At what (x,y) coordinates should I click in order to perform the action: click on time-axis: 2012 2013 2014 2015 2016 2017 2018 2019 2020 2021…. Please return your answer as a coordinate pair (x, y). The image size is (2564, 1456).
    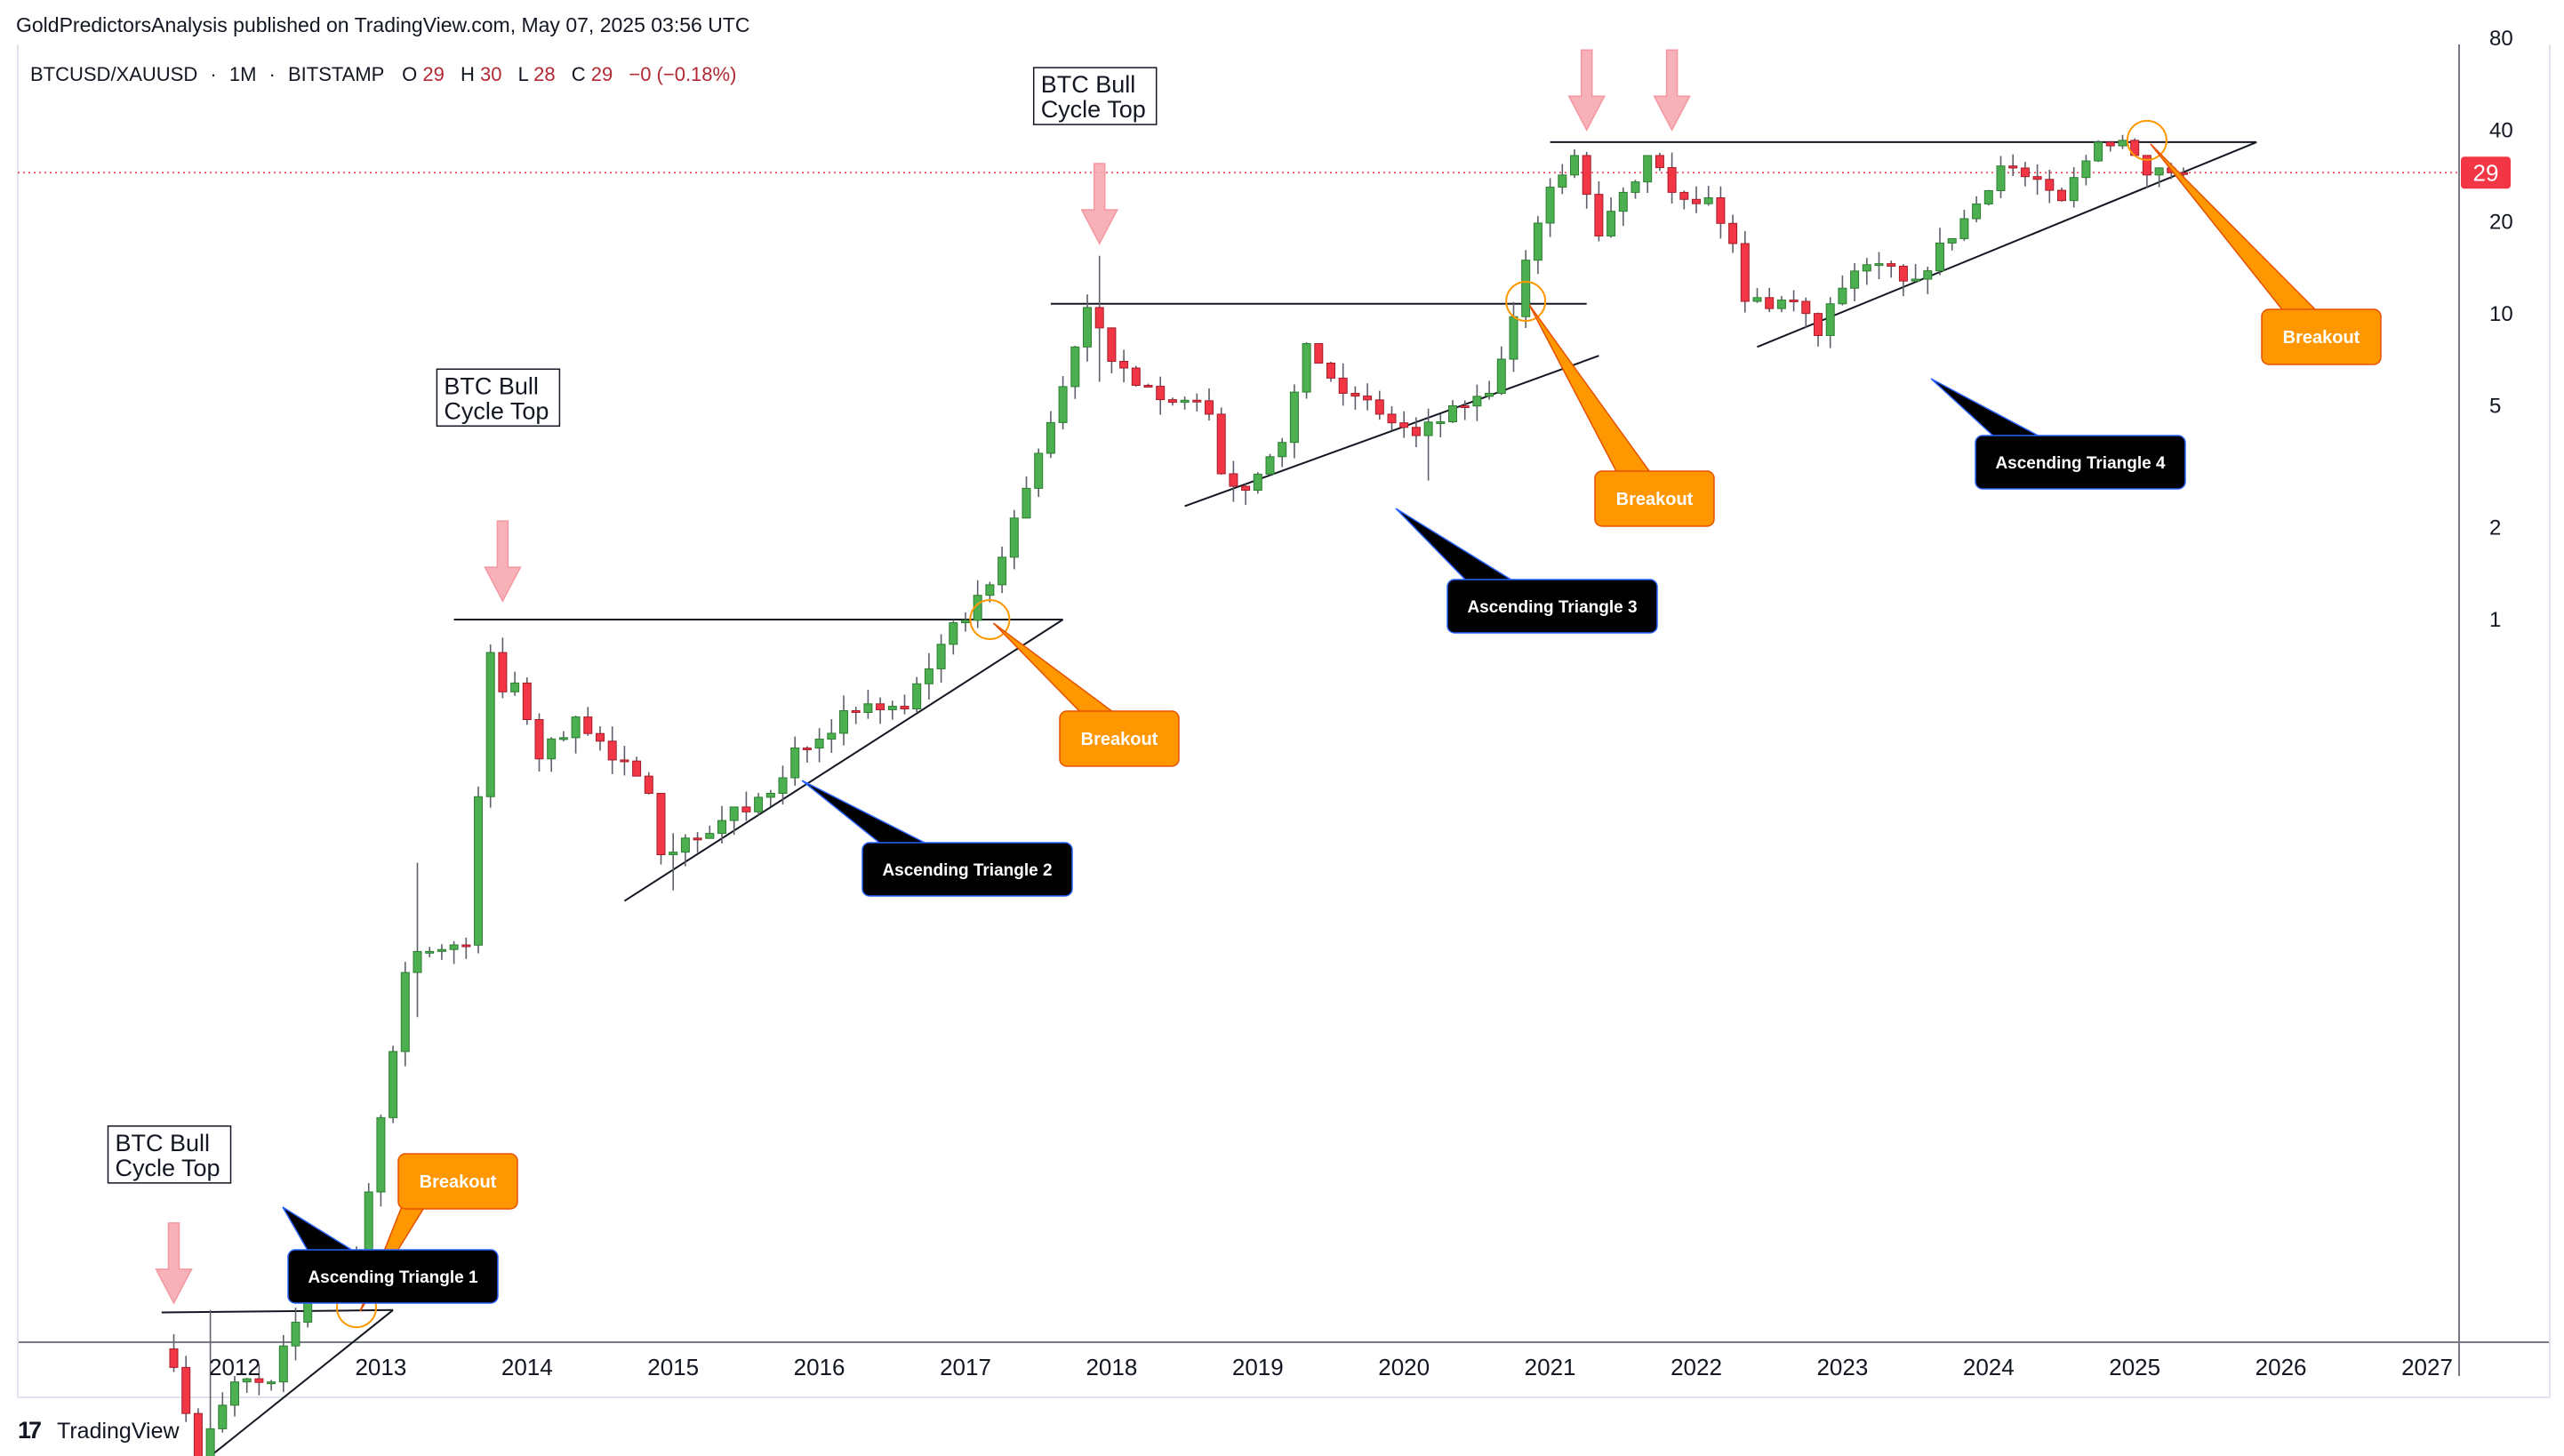
    Looking at the image, I should click on (1331, 1367).